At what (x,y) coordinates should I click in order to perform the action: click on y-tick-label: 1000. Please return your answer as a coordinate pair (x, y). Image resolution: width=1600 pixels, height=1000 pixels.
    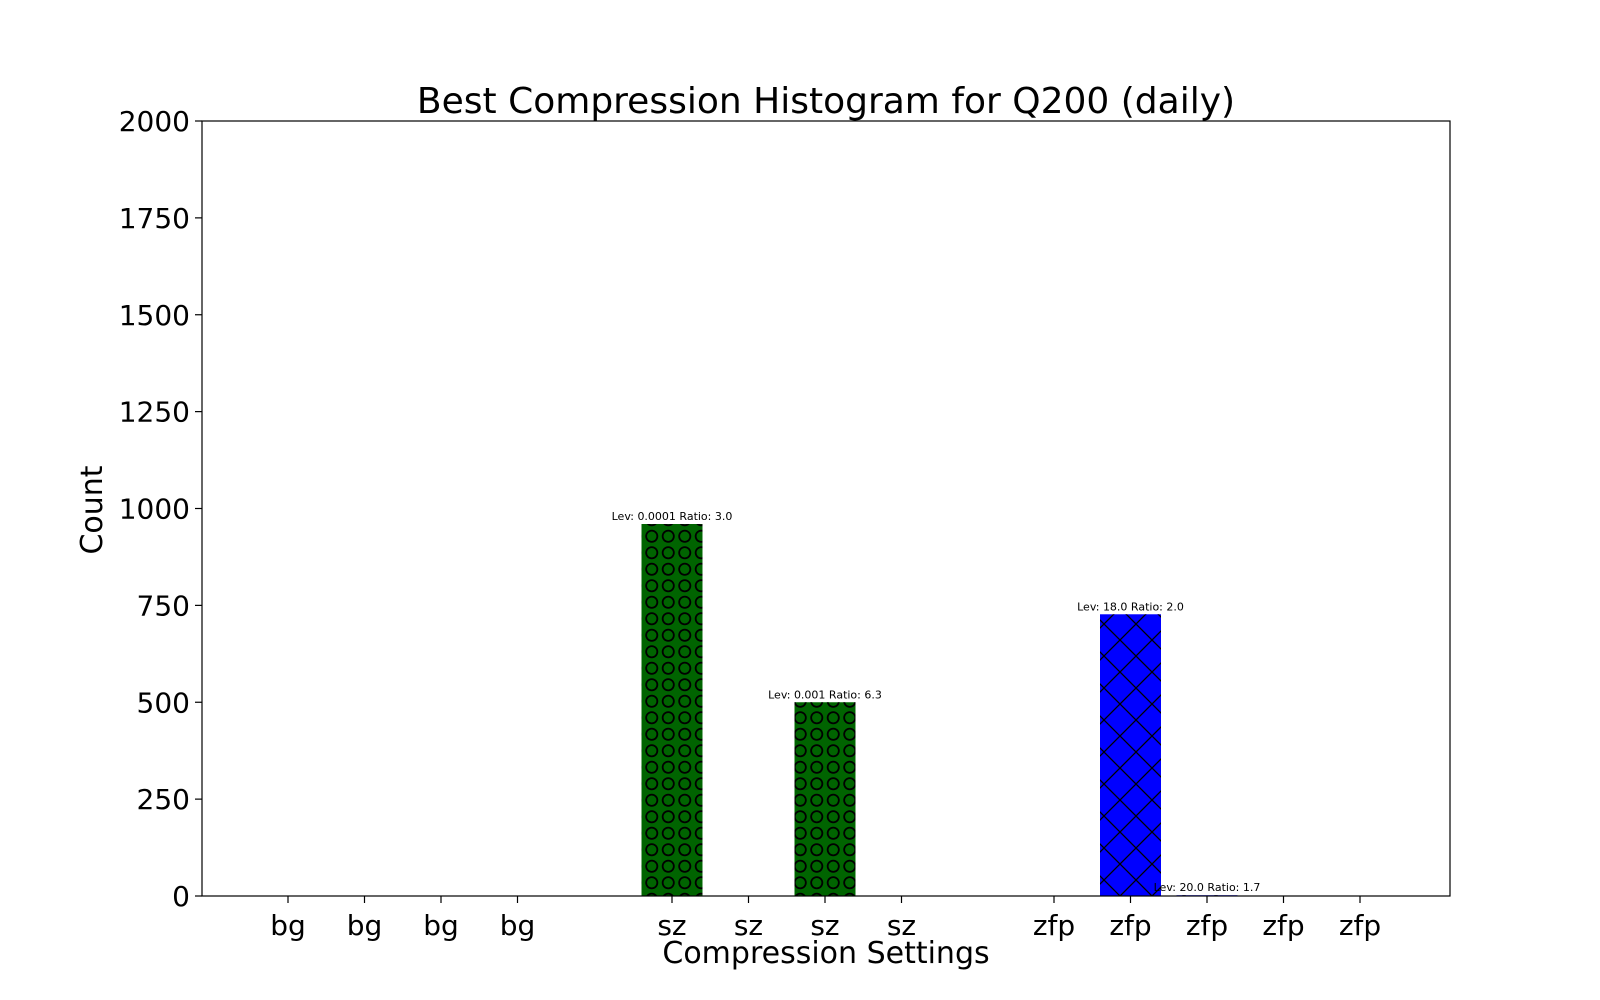
    Looking at the image, I should click on (154, 509).